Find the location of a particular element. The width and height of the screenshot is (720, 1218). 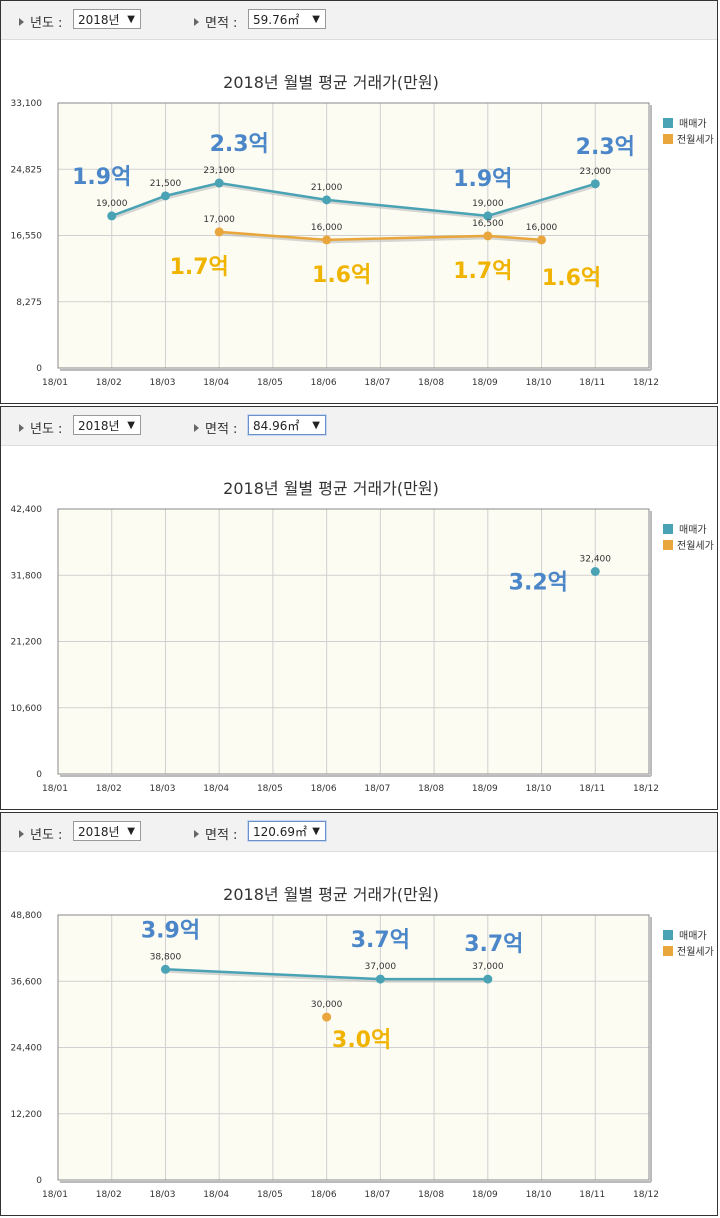

filter-toolbar: 년도 : 2018년 ▼ 면적 : 84.96㎡ ▼ is located at coordinates (359, 426).